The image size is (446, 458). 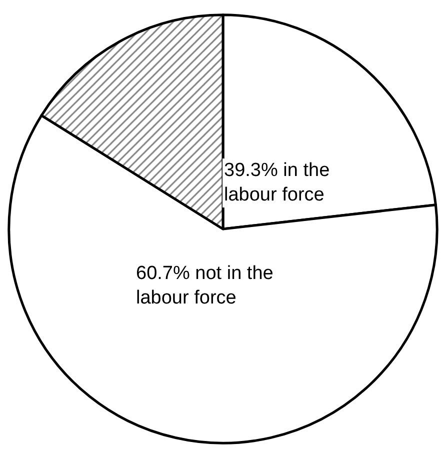 What do you see at coordinates (205, 286) in the screenshot?
I see `text: 60.7% not in the labour force` at bounding box center [205, 286].